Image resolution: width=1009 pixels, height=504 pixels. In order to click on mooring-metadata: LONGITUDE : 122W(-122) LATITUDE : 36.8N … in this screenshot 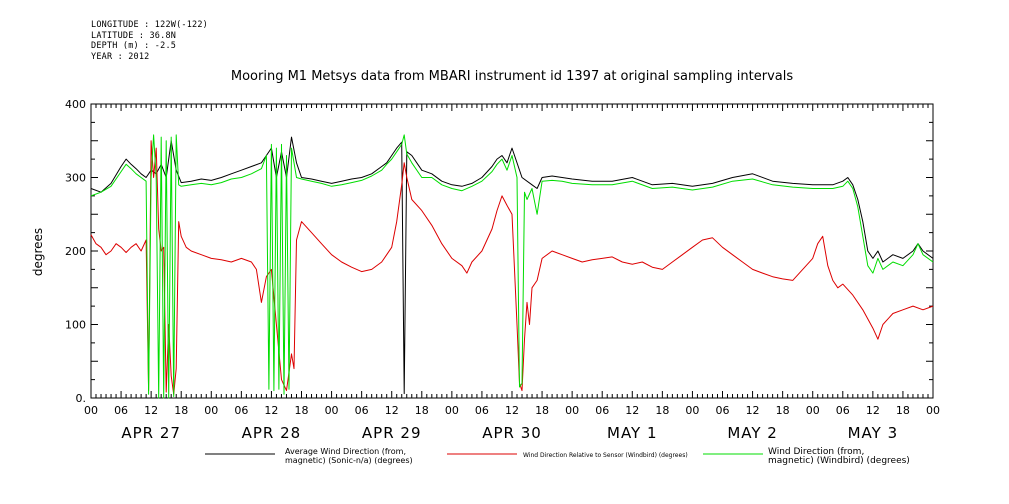, I will do `click(149, 41)`.